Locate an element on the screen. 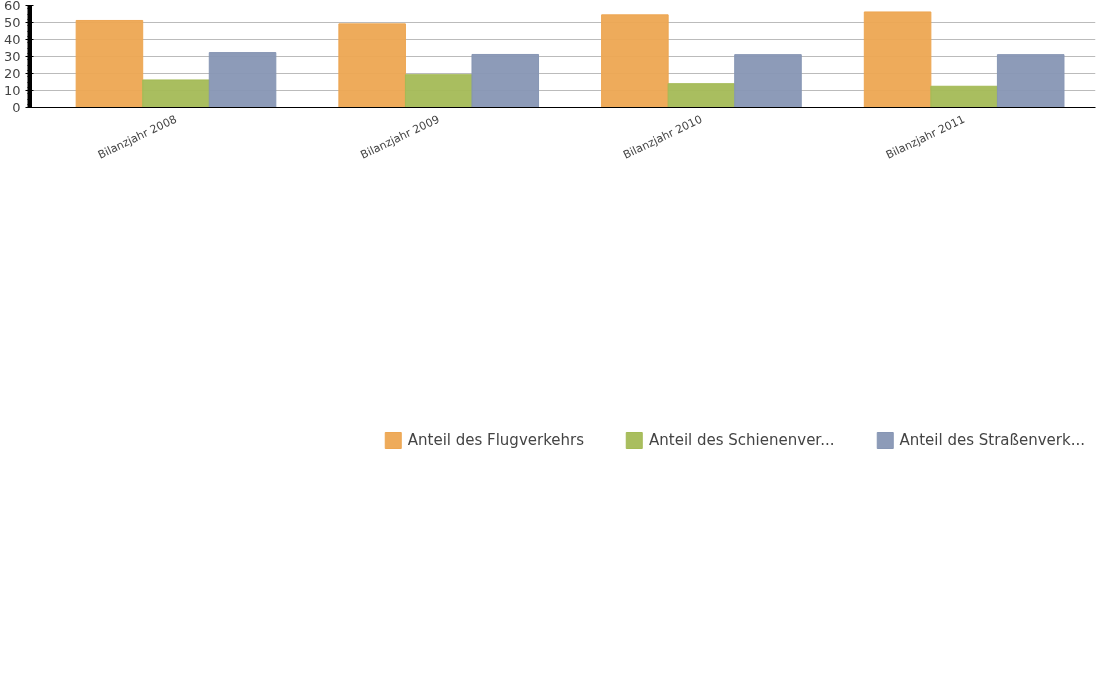  y-tick-label: 0 is located at coordinates (16, 107).